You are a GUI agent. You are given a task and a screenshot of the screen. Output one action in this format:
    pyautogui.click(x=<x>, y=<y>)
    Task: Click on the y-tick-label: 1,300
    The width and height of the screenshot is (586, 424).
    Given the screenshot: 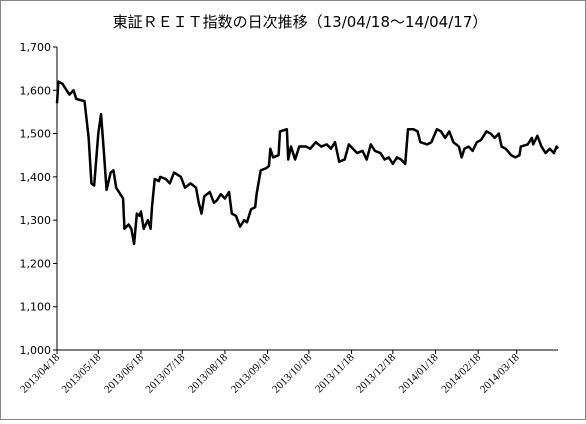 What is the action you would take?
    pyautogui.click(x=36, y=220)
    